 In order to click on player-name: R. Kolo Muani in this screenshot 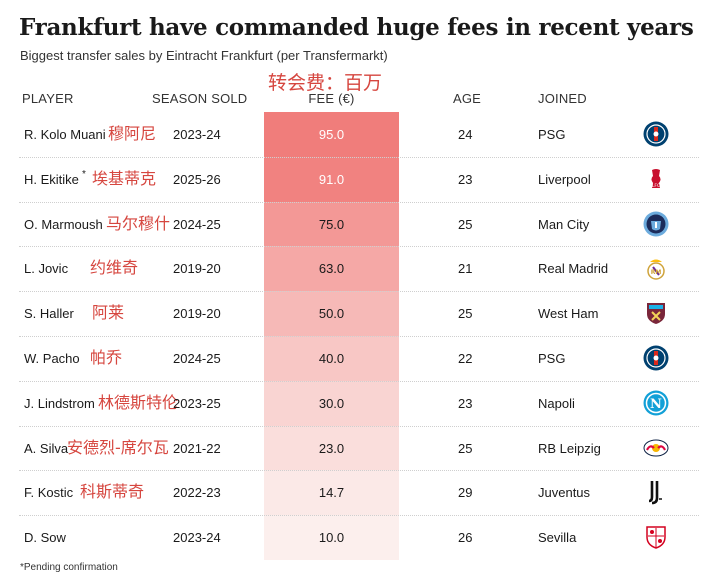, I will do `click(65, 134)`.